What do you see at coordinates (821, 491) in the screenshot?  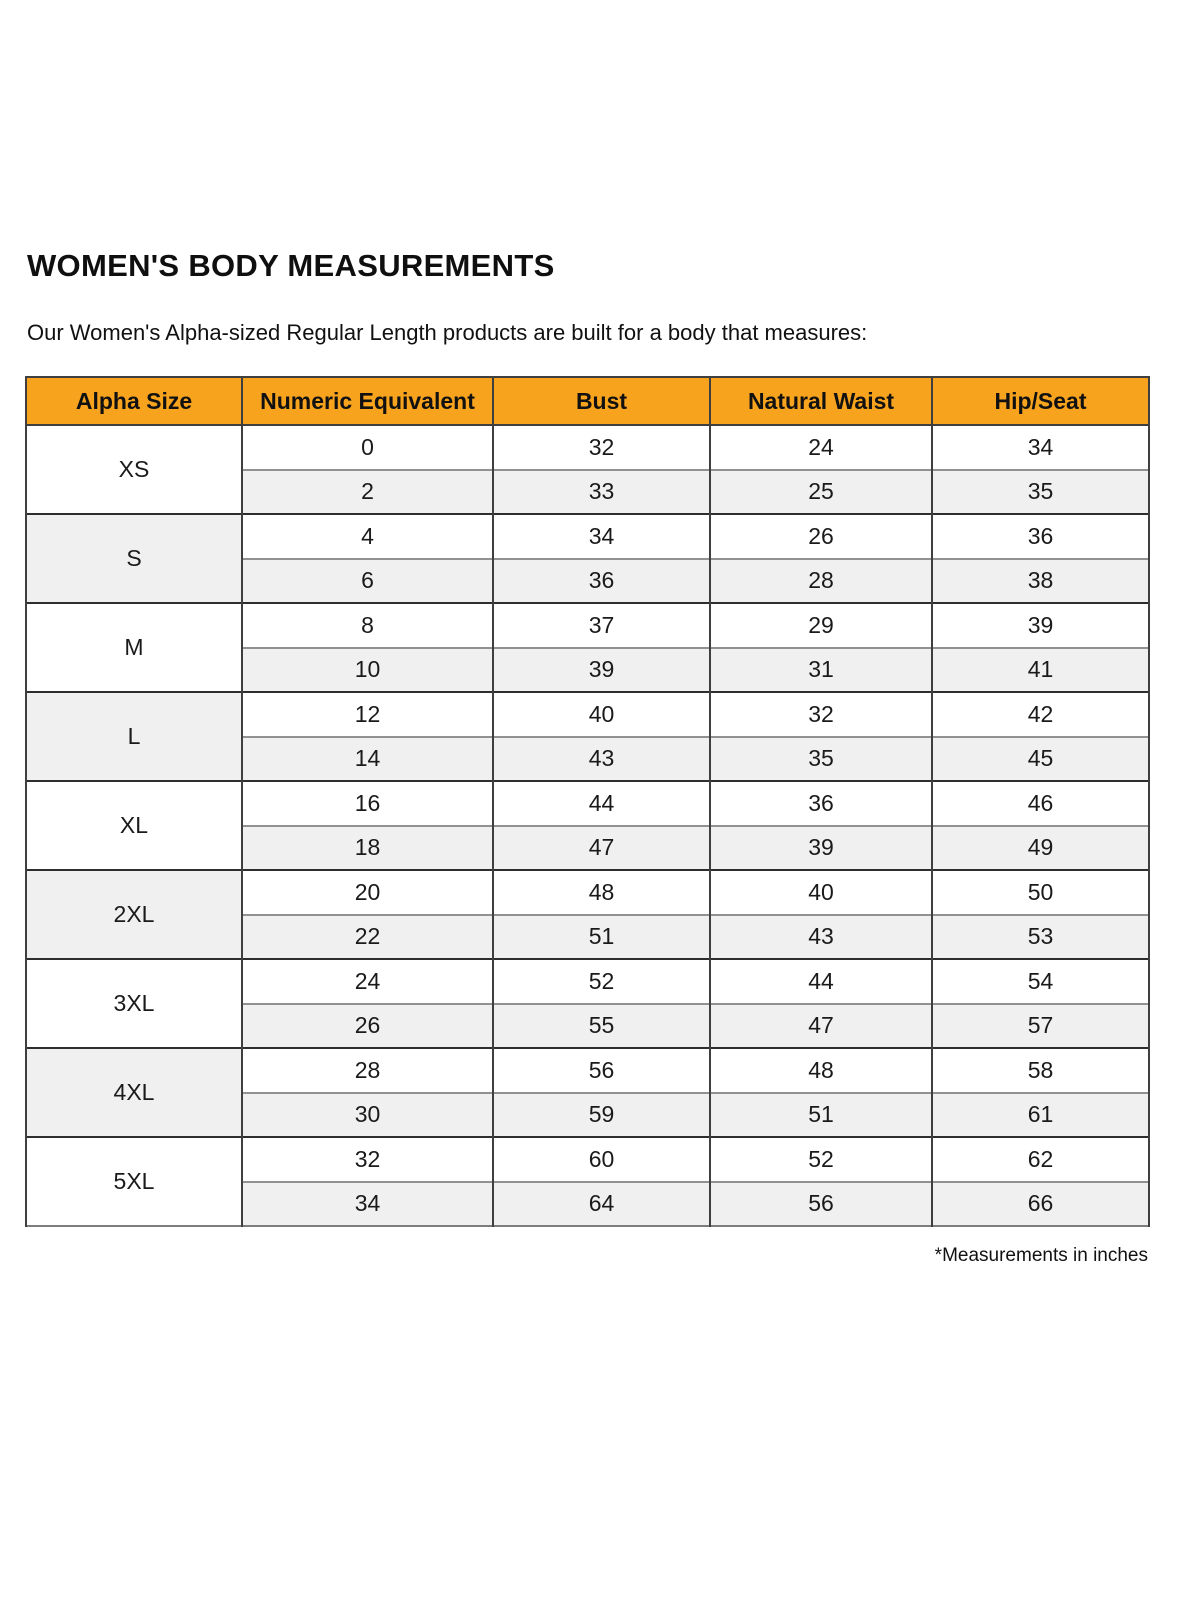 I see `waist-value-cell: 25` at bounding box center [821, 491].